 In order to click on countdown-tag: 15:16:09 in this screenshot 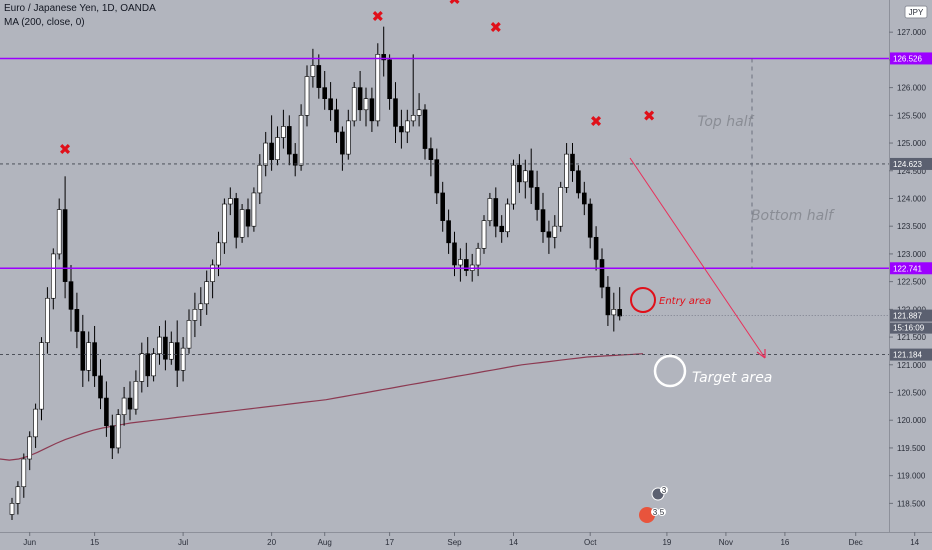, I will do `click(911, 328)`.